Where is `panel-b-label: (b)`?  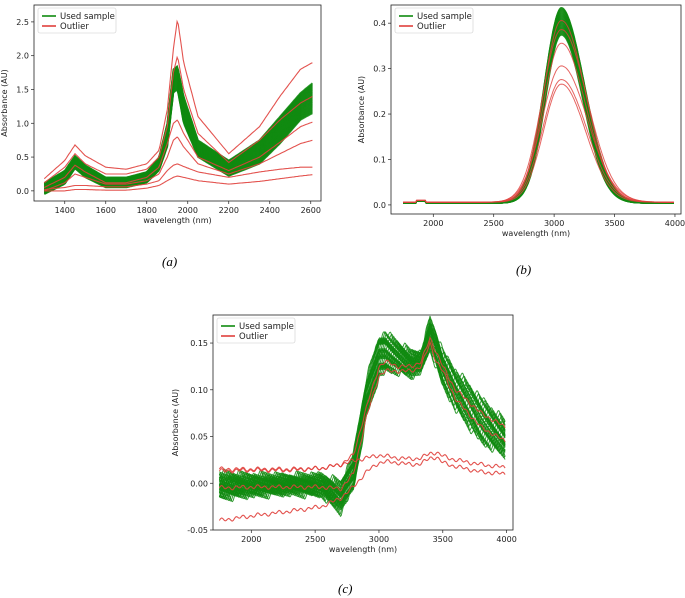
panel-b-label: (b) is located at coordinates (523, 269).